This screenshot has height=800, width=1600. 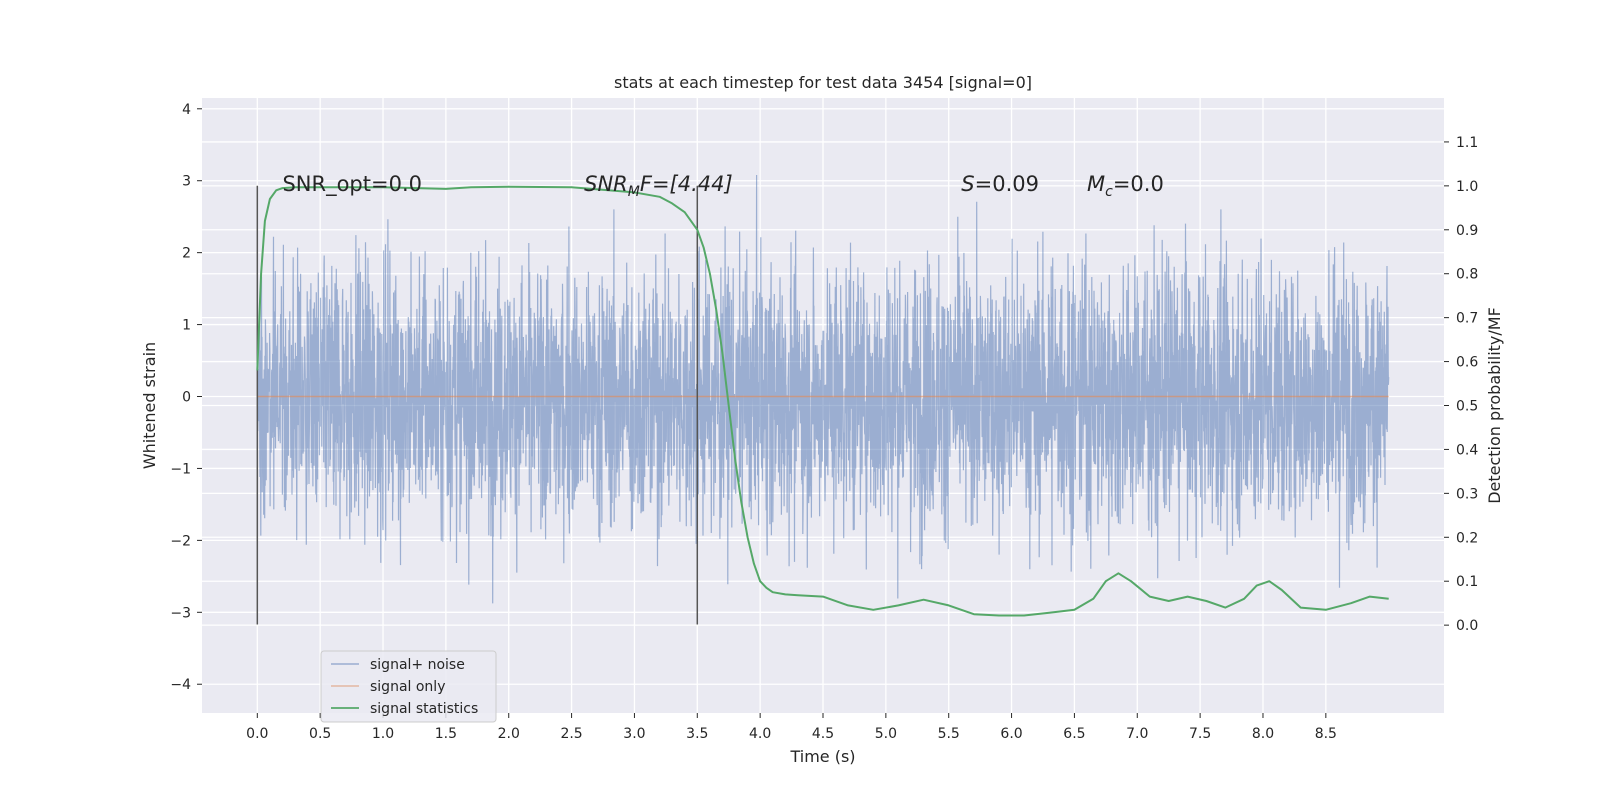 I want to click on x-tick-label: 1.5, so click(x=446, y=734).